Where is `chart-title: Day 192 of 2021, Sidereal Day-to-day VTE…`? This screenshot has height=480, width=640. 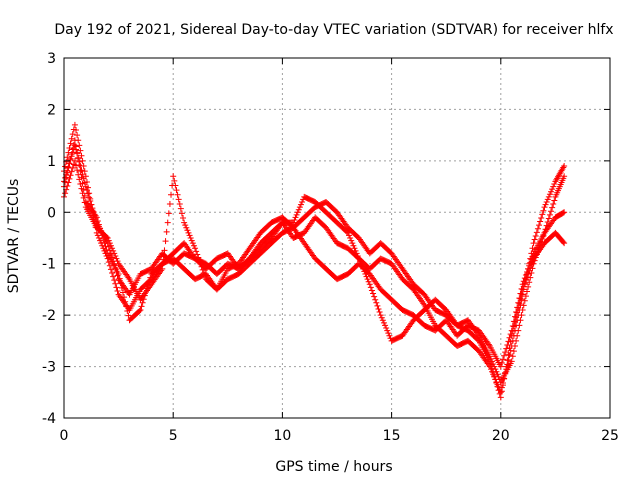
chart-title: Day 192 of 2021, Sidereal Day-to-day VTE… is located at coordinates (333, 30).